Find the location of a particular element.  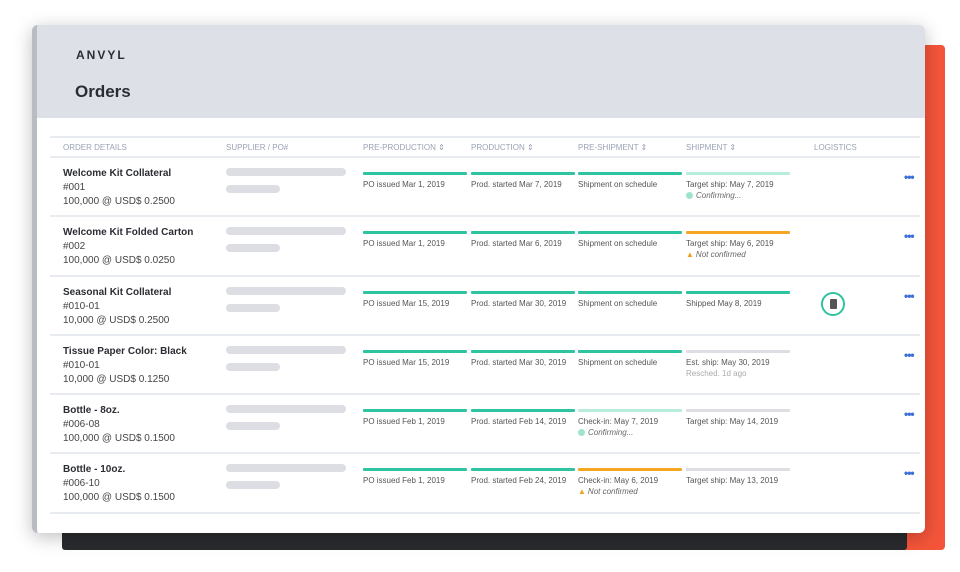

stage-production: Prod. started Mar 30, 2019 is located at coordinates (523, 299).